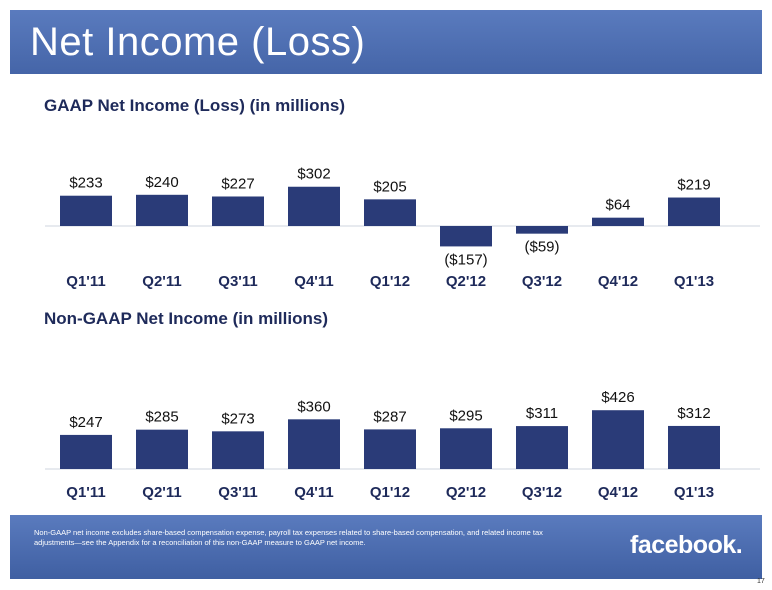 The height and width of the screenshot is (590, 772). I want to click on data-label: $426, so click(617, 397).